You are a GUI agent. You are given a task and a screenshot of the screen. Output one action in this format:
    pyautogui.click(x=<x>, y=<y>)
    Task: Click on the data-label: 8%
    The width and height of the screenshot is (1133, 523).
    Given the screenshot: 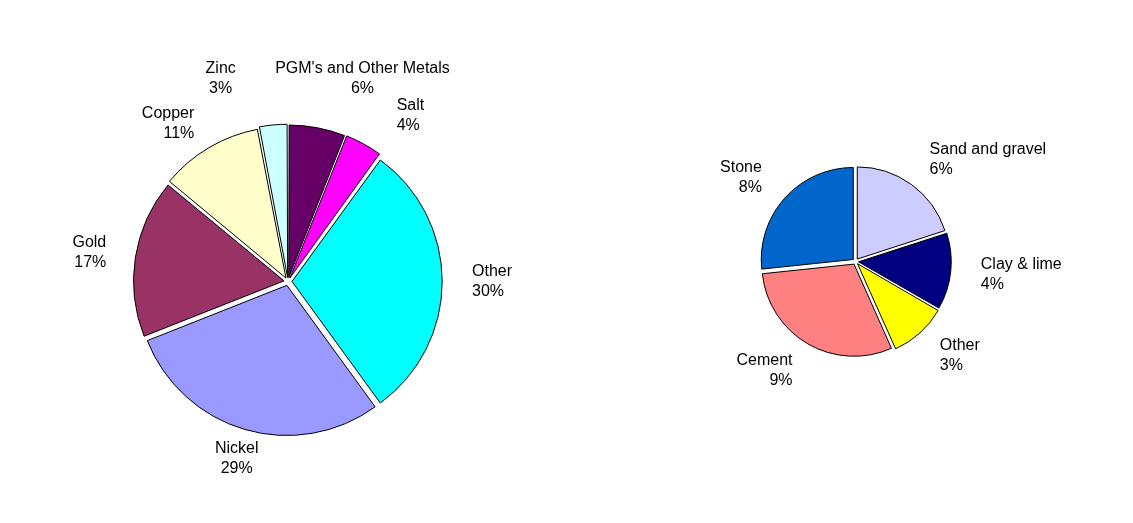 What is the action you would take?
    pyautogui.click(x=750, y=186)
    